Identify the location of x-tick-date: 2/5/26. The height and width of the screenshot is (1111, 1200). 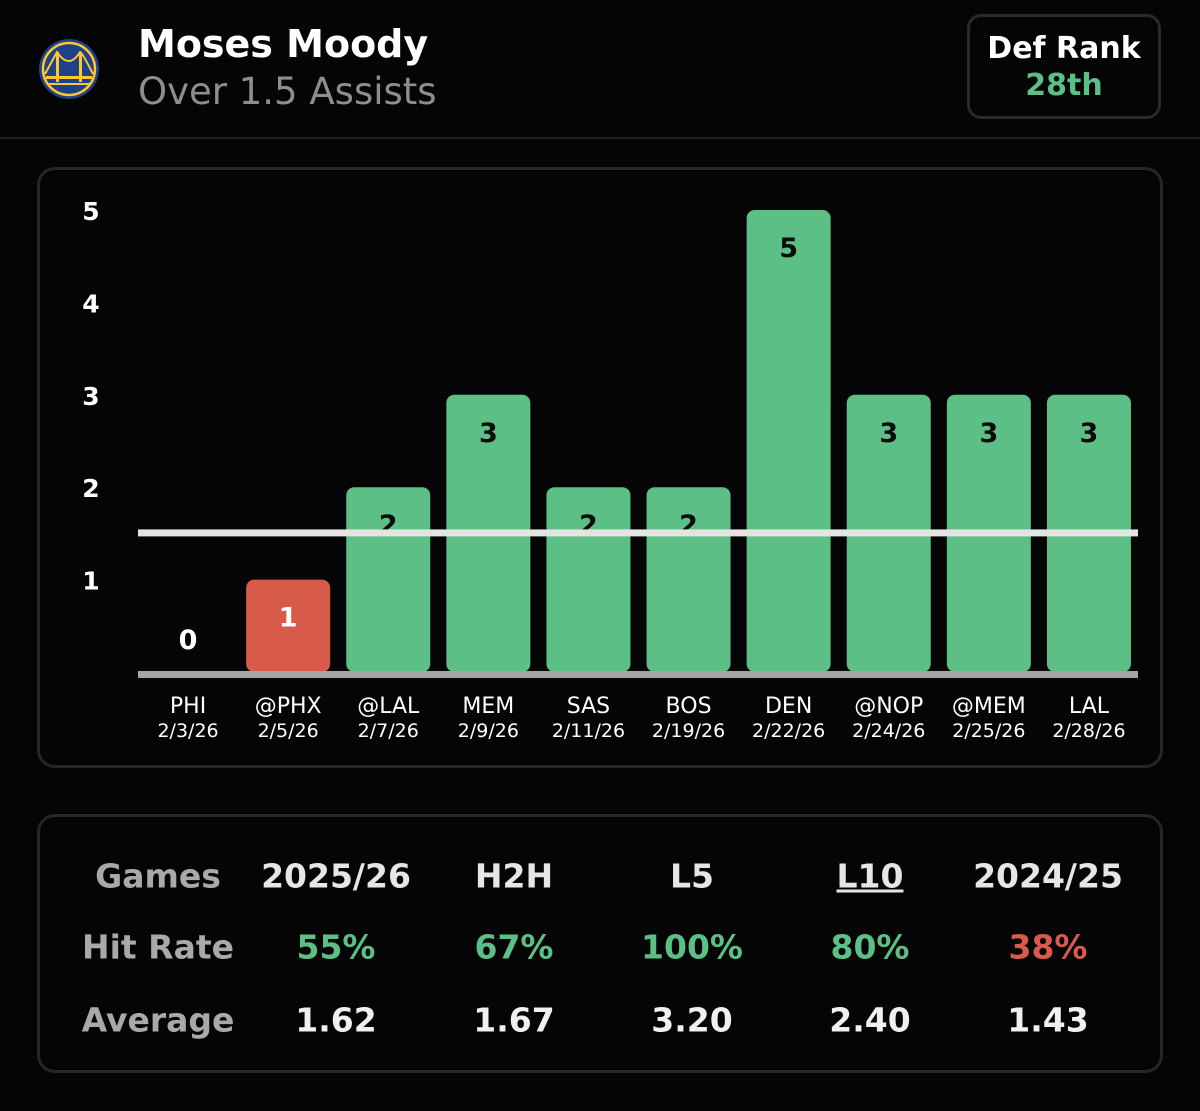
(288, 731).